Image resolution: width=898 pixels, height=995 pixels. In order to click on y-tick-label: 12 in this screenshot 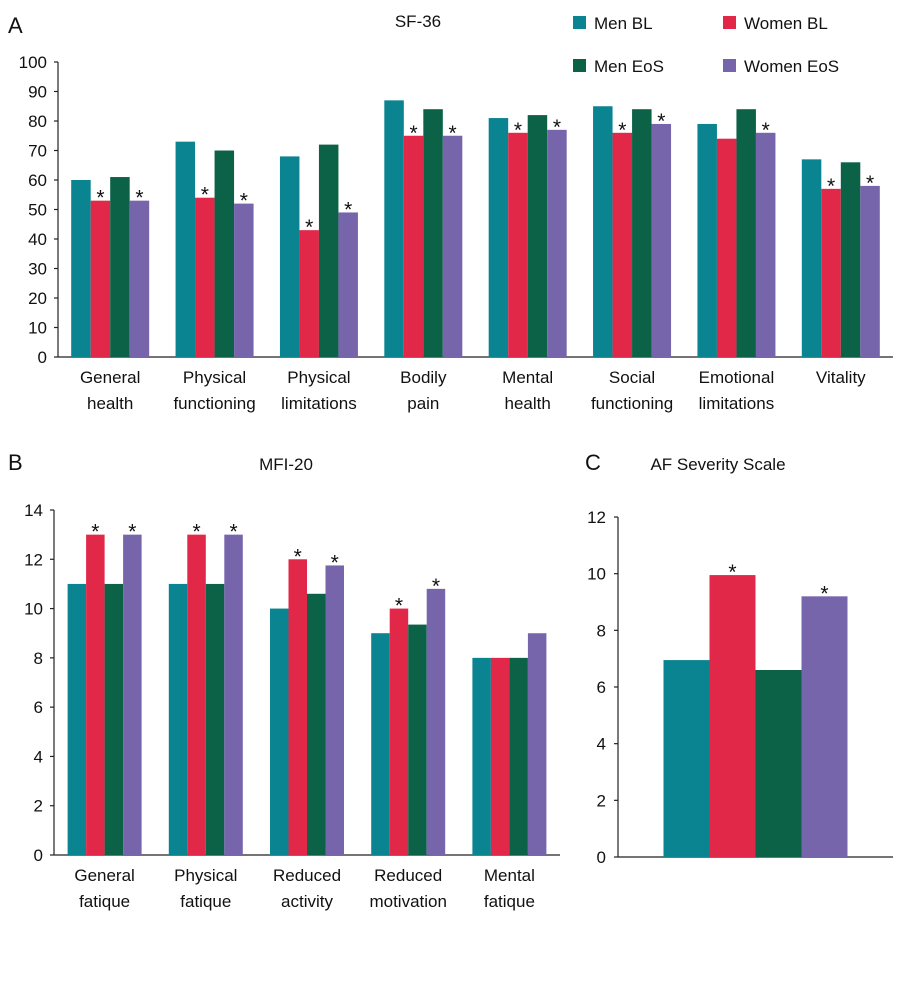, I will do `click(33, 559)`.